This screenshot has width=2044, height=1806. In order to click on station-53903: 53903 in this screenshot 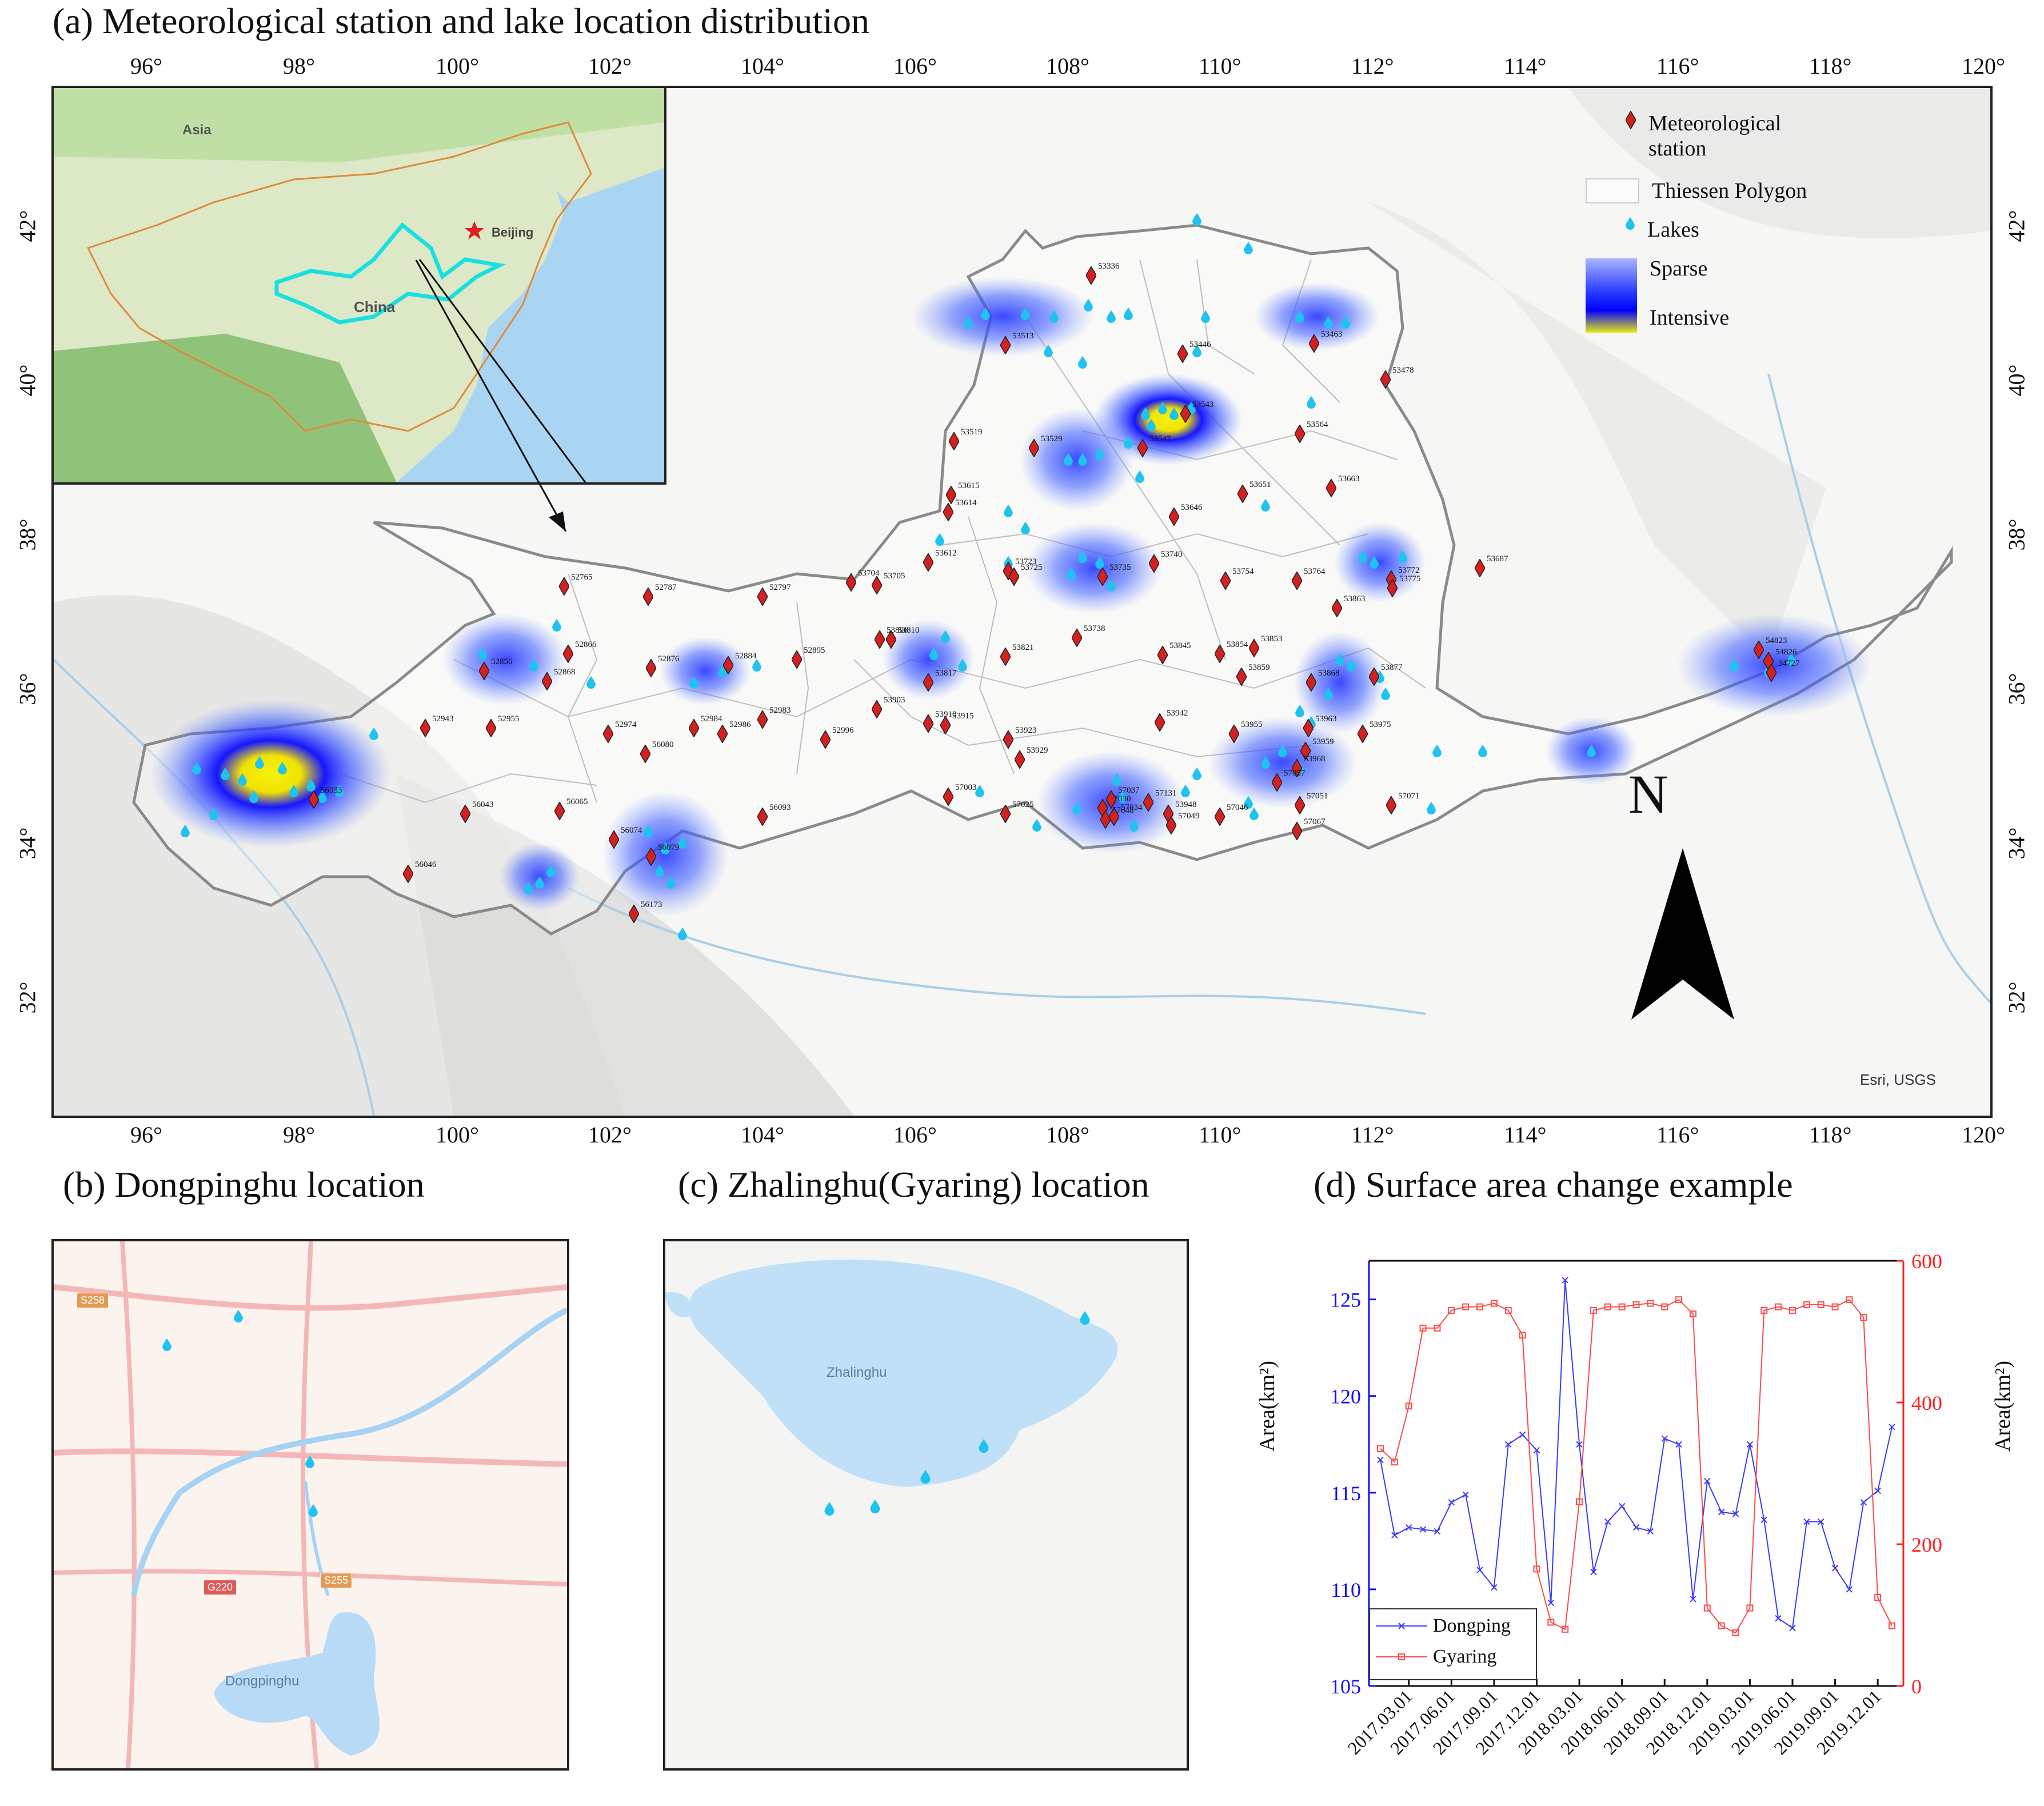, I will do `click(888, 707)`.